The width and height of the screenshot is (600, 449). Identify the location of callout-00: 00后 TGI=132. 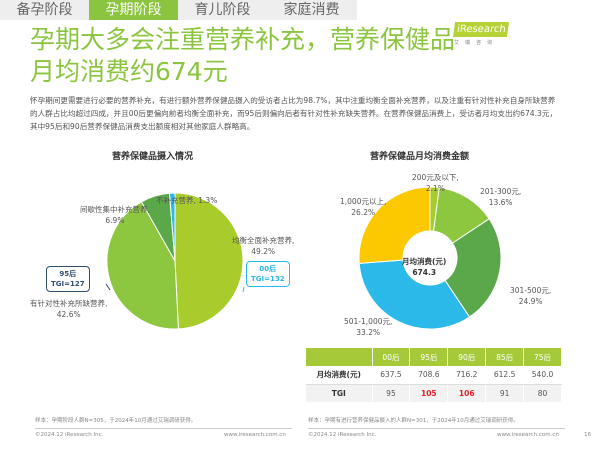
(268, 274).